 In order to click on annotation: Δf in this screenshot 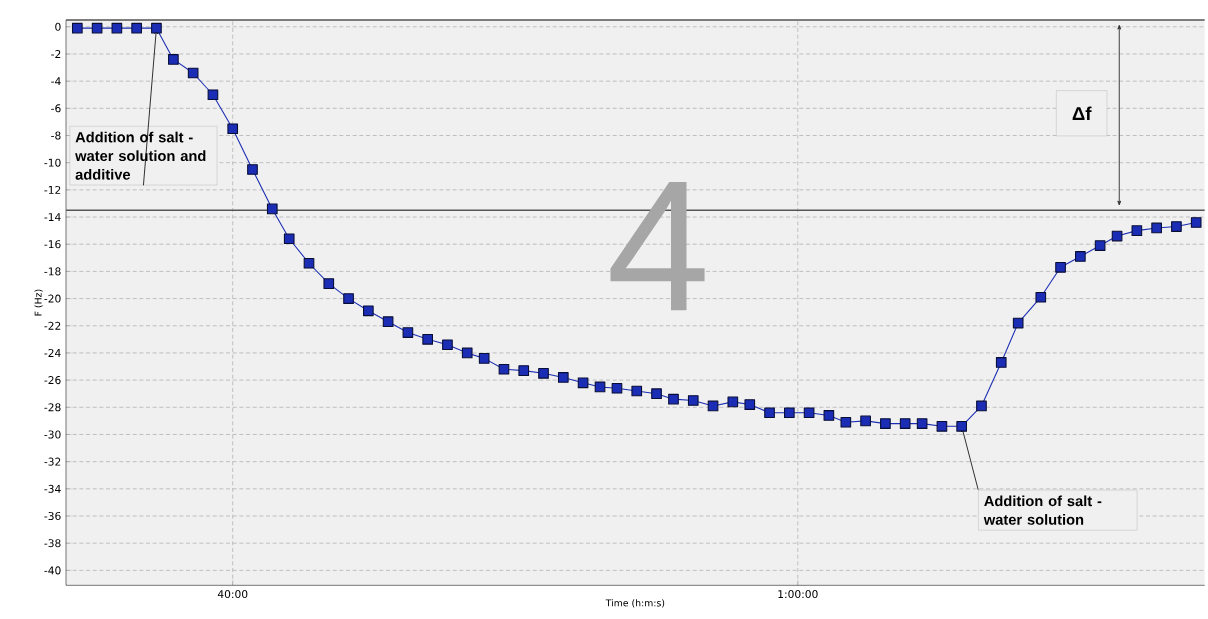, I will do `click(1082, 113)`.